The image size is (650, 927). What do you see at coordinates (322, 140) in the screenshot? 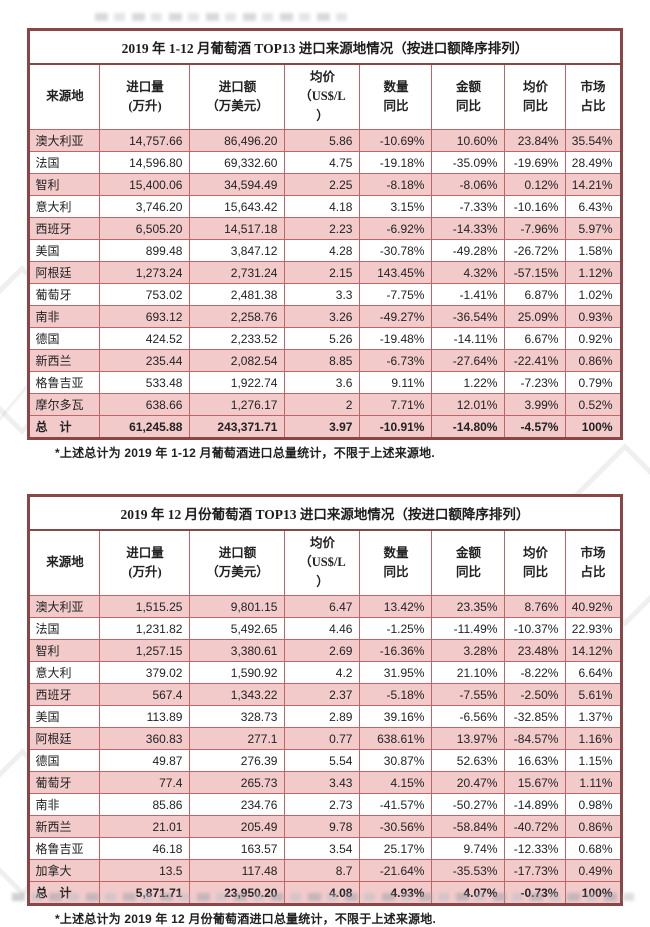
I see `value-cell: 5.86` at bounding box center [322, 140].